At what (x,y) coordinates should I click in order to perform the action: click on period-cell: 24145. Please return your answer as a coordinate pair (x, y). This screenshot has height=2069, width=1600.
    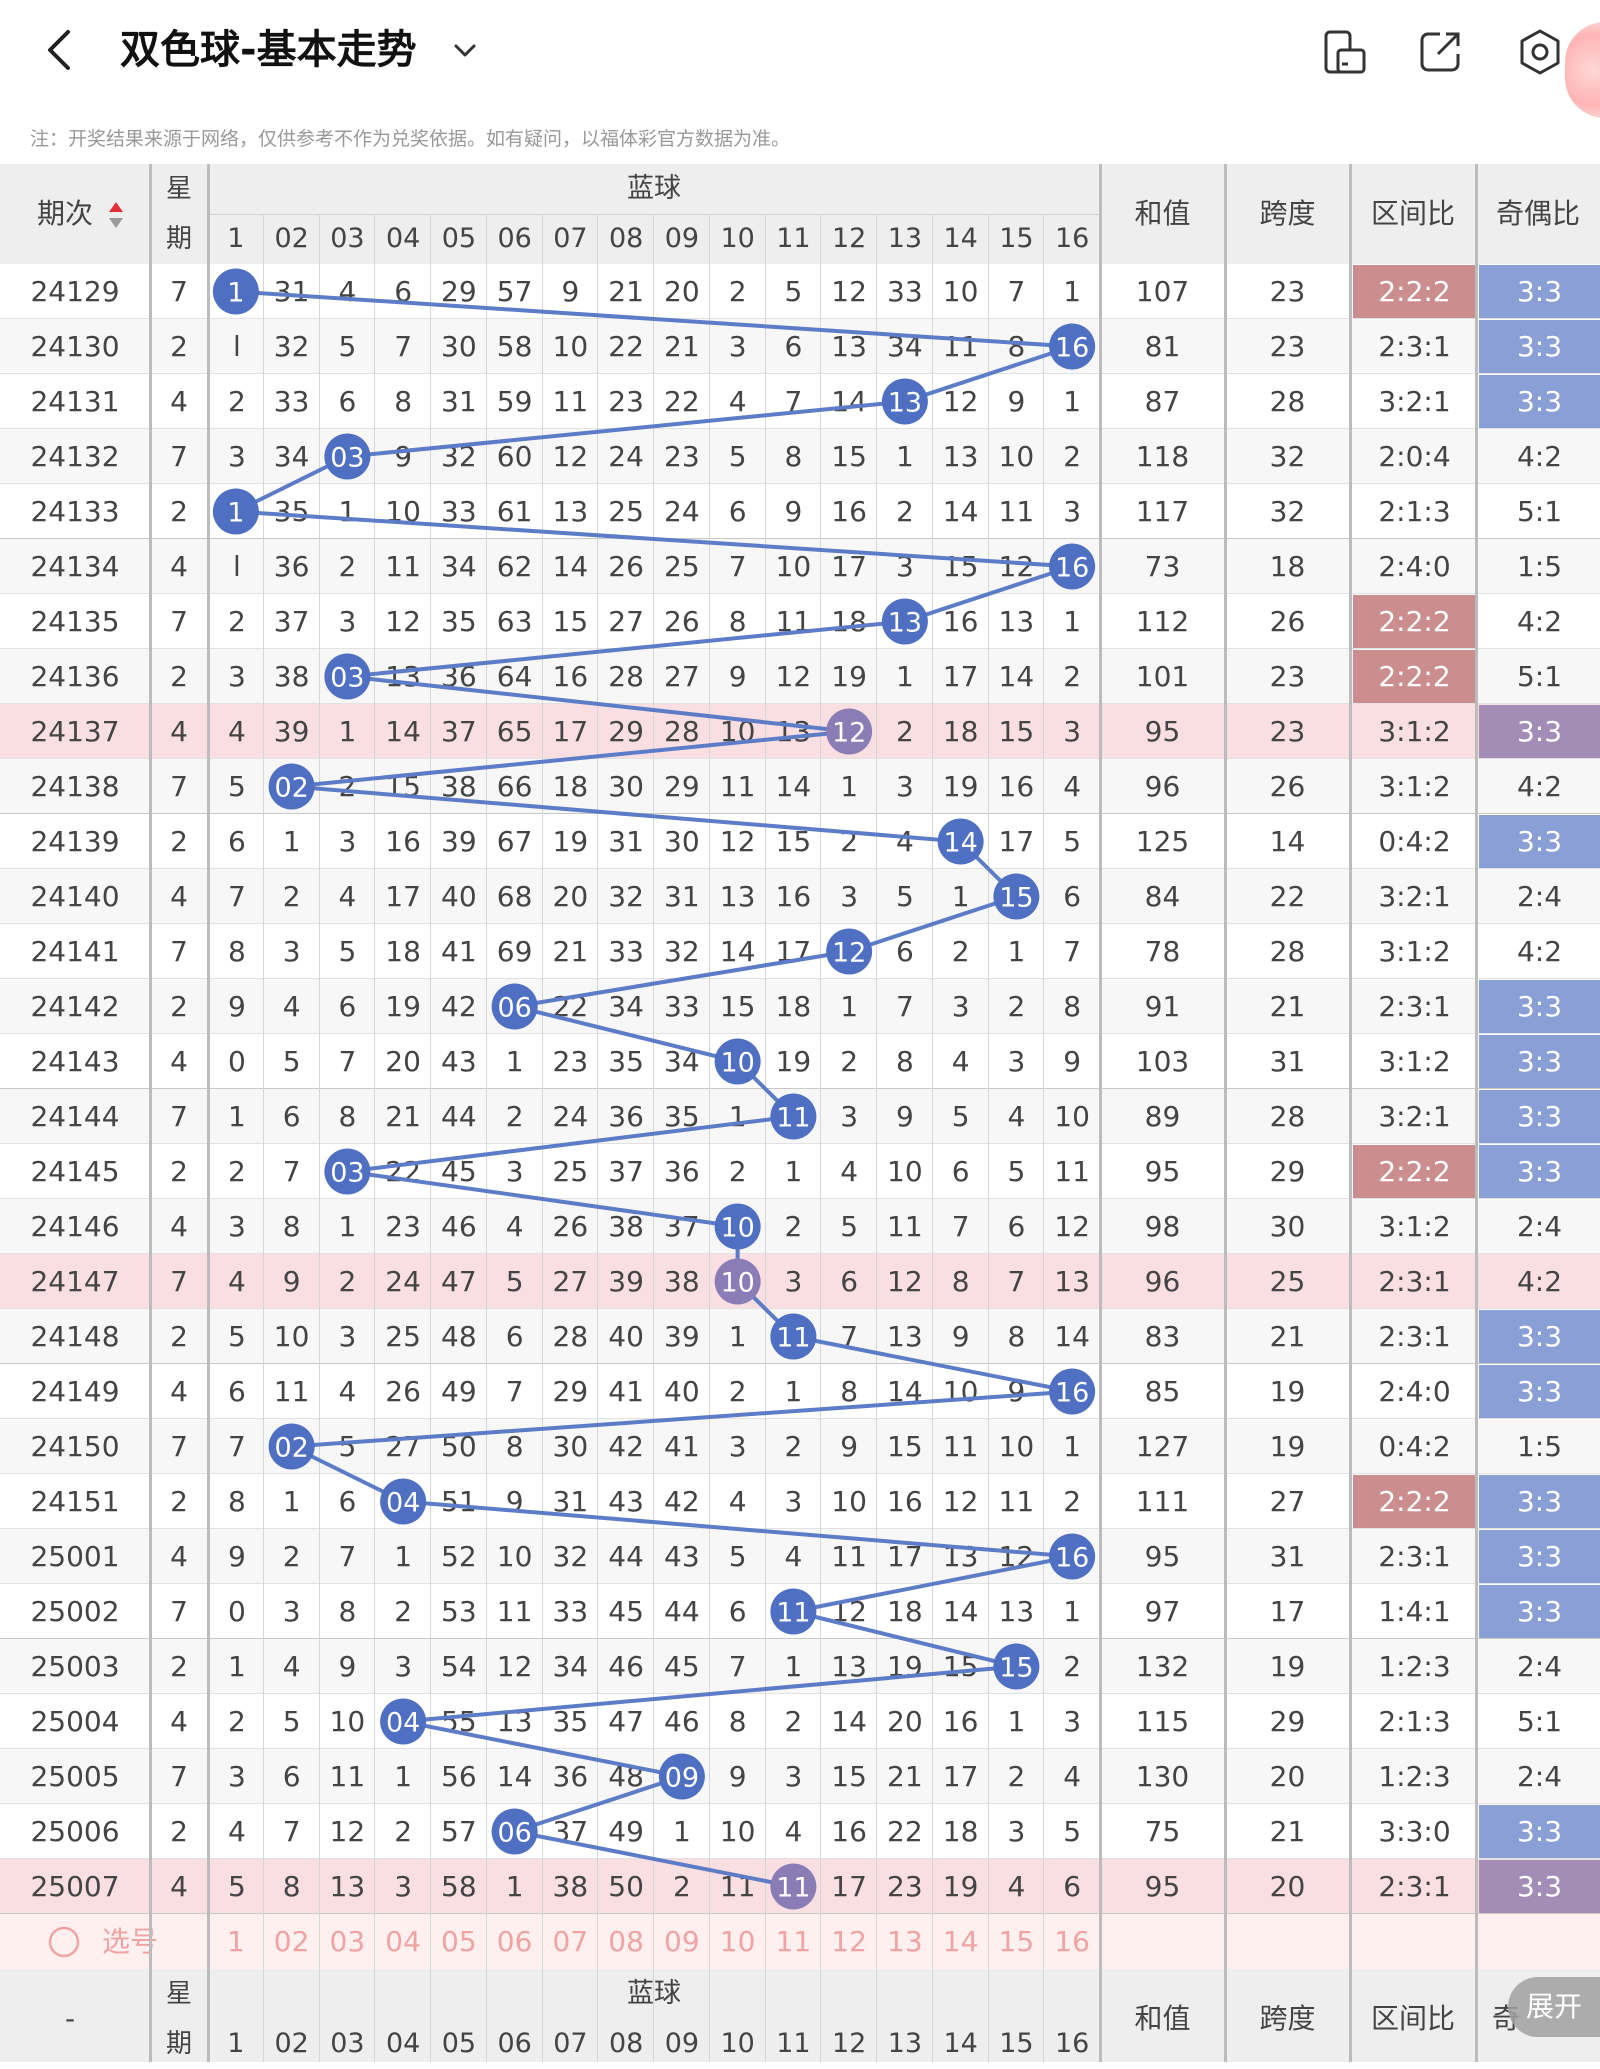
    Looking at the image, I should click on (75, 1171).